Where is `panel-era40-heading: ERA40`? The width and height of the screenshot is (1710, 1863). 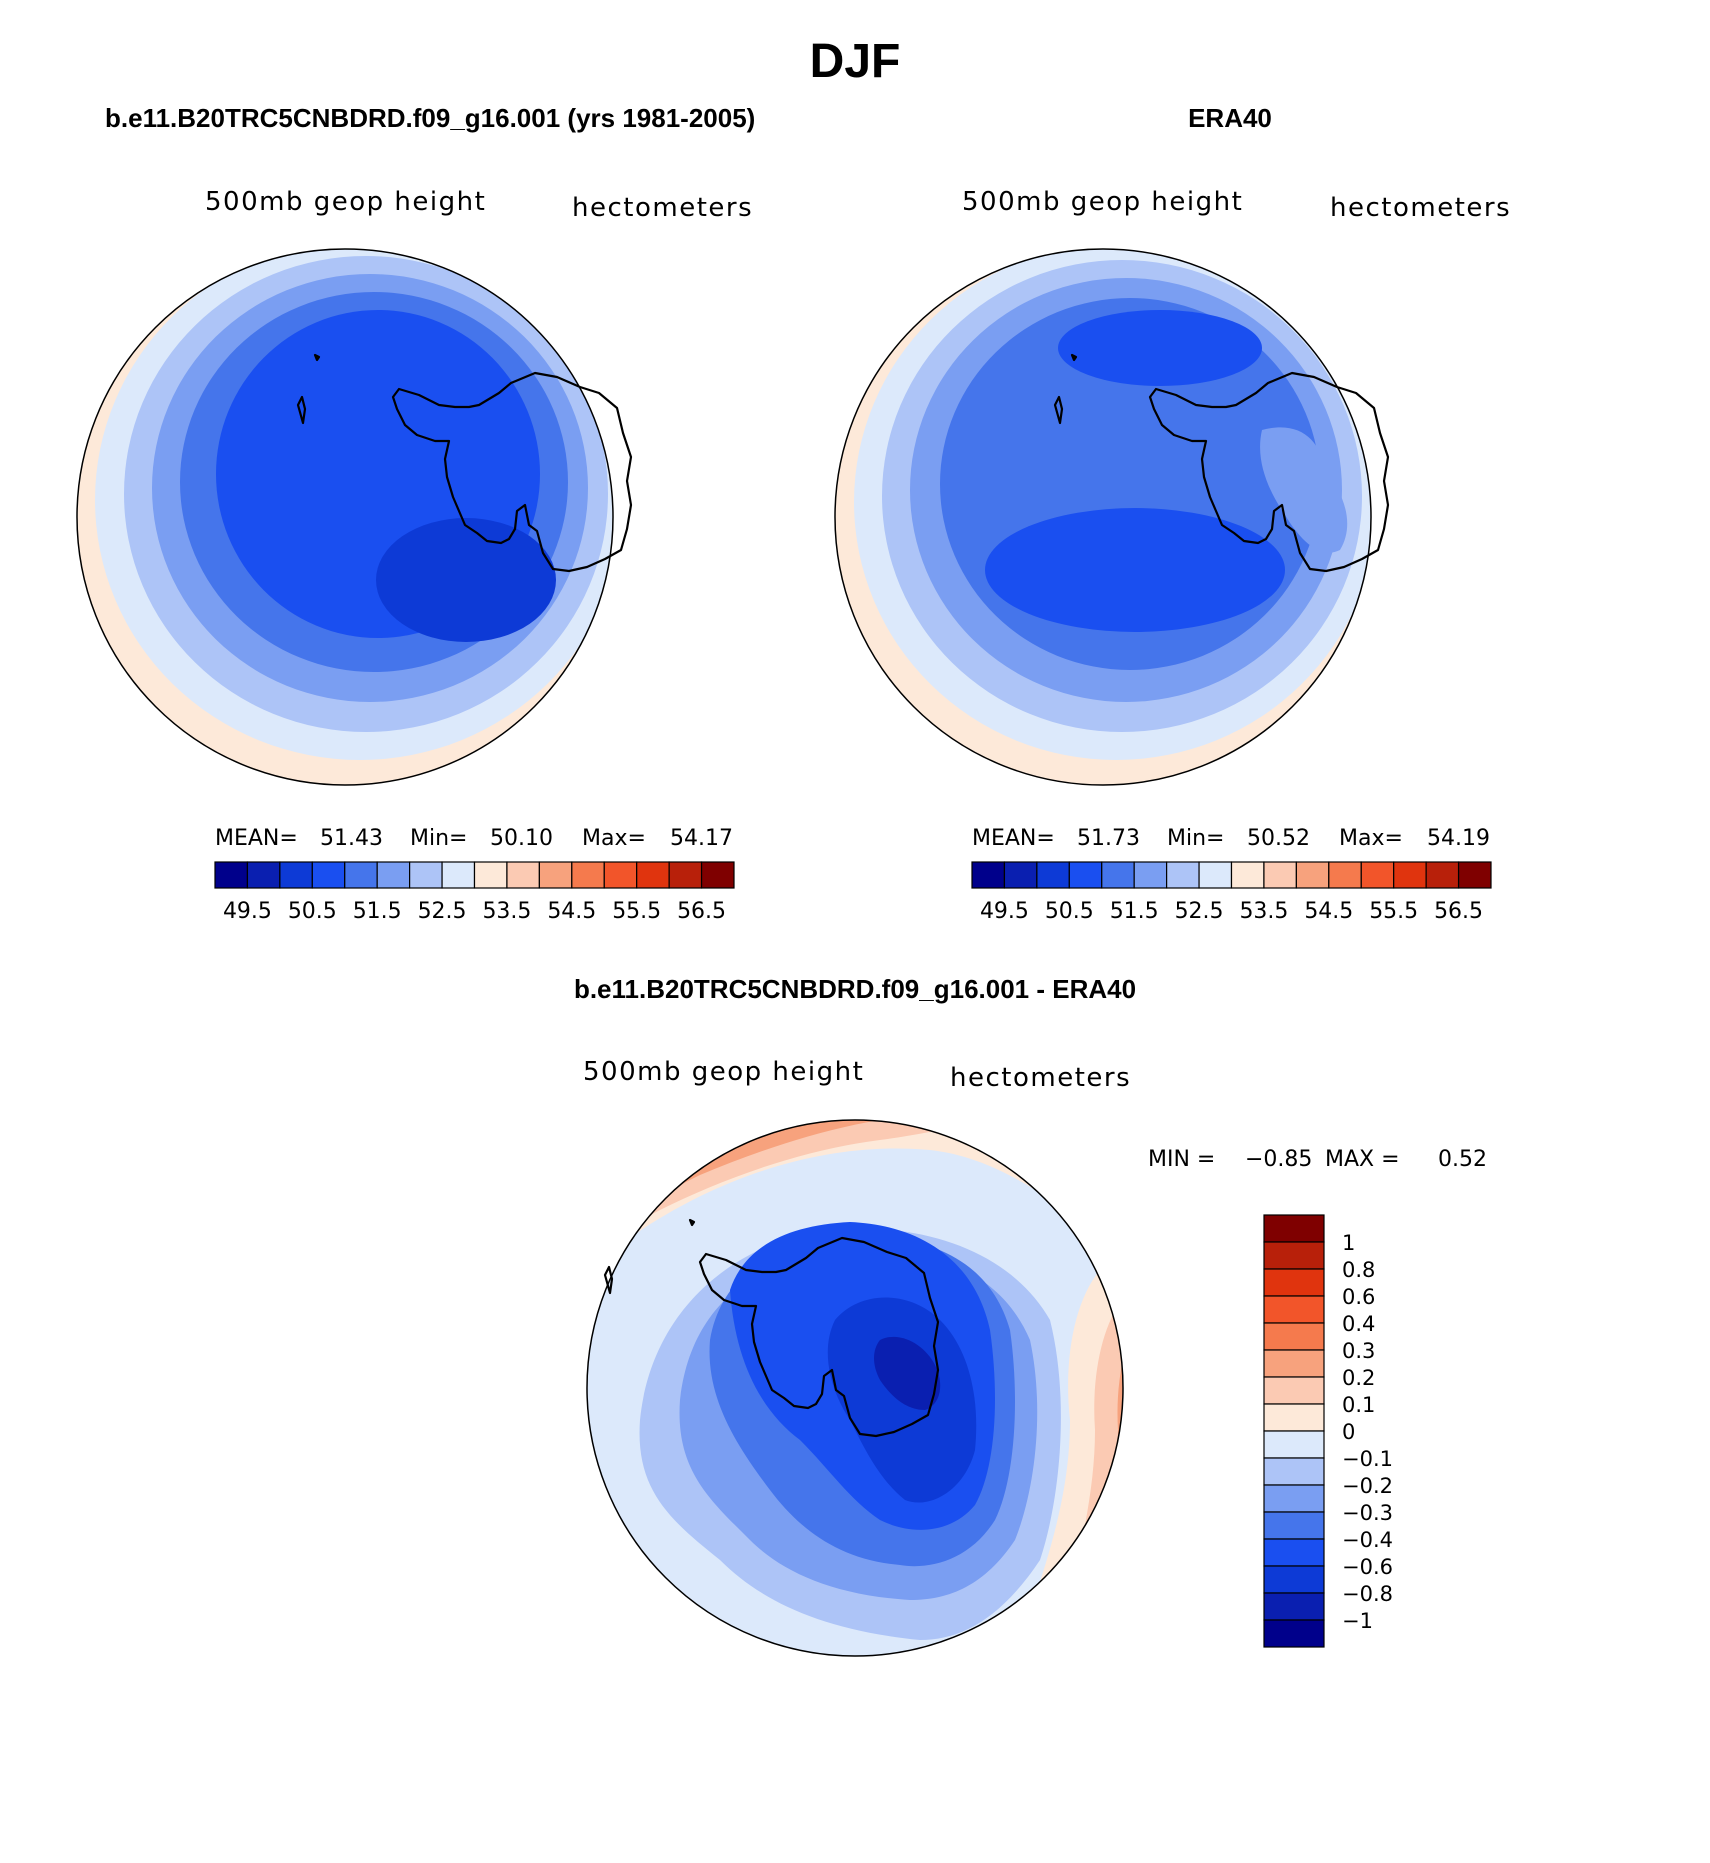
panel-era40-heading: ERA40 is located at coordinates (1230, 118).